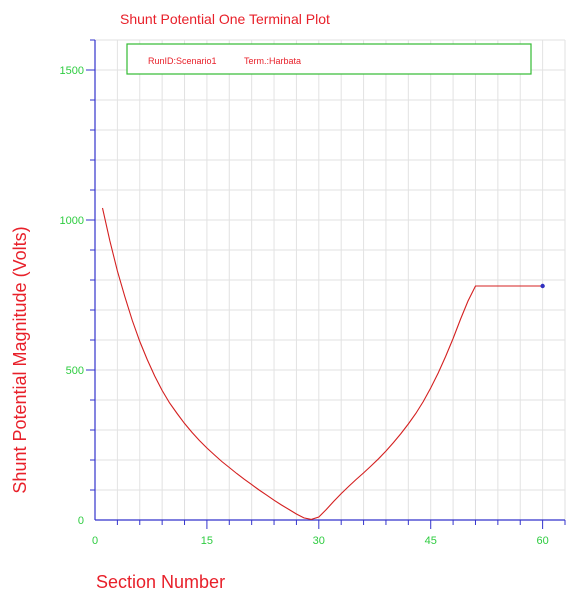  What do you see at coordinates (542, 541) in the screenshot?
I see `x-tick-label: 60` at bounding box center [542, 541].